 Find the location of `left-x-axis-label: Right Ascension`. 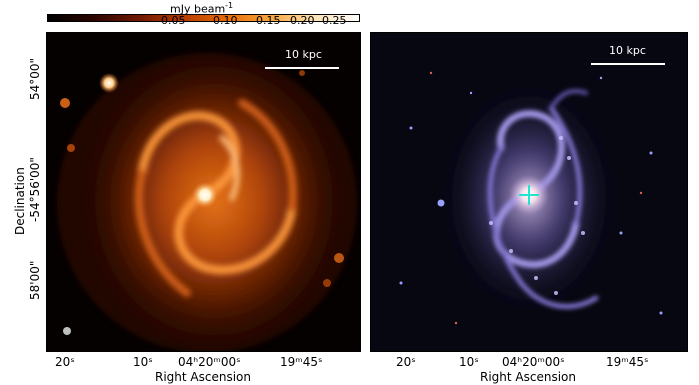

left-x-axis-label: Right Ascension is located at coordinates (203, 377).